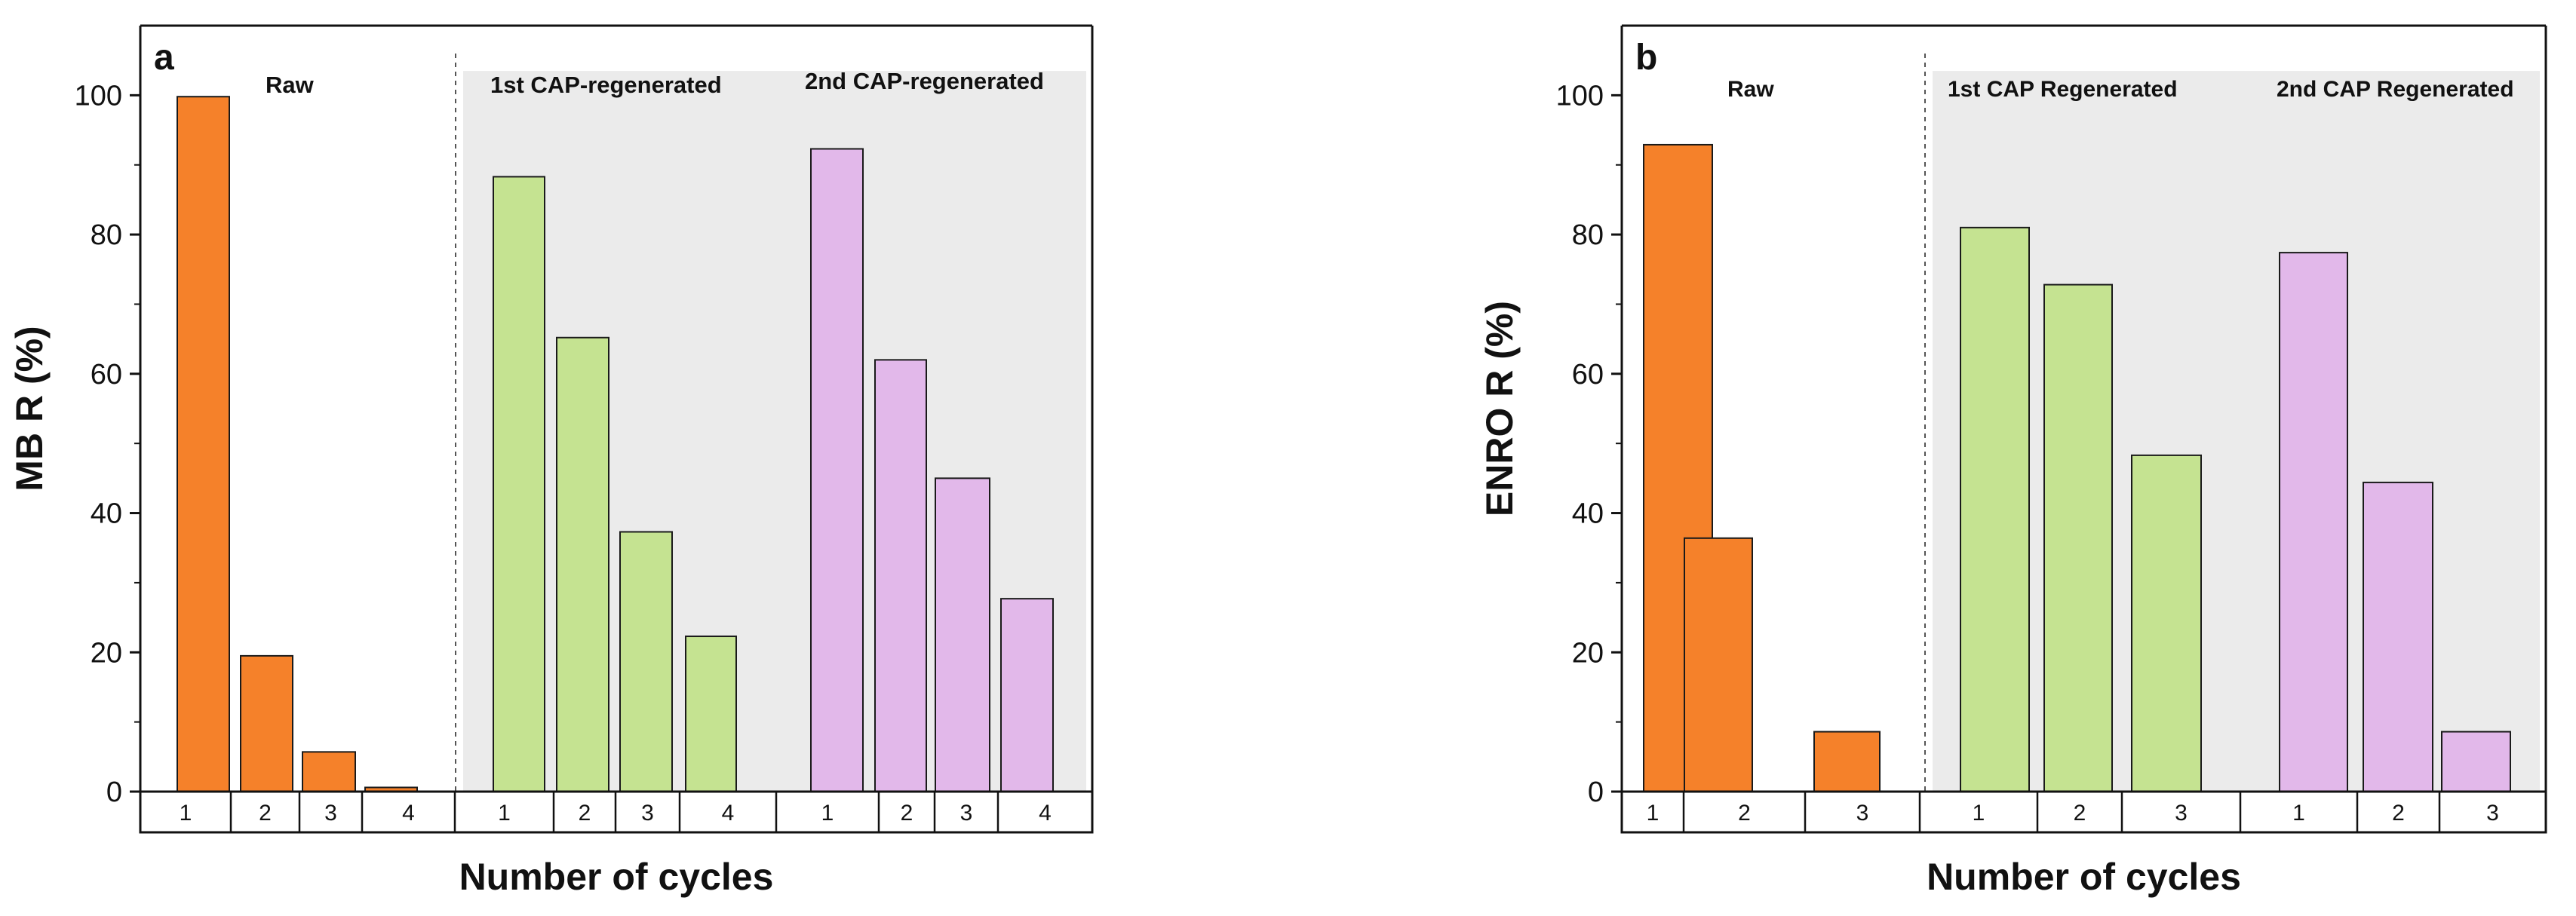 Image resolution: width=2576 pixels, height=916 pixels. Describe the element at coordinates (1646, 58) in the screenshot. I see `panel-letter: b` at that location.